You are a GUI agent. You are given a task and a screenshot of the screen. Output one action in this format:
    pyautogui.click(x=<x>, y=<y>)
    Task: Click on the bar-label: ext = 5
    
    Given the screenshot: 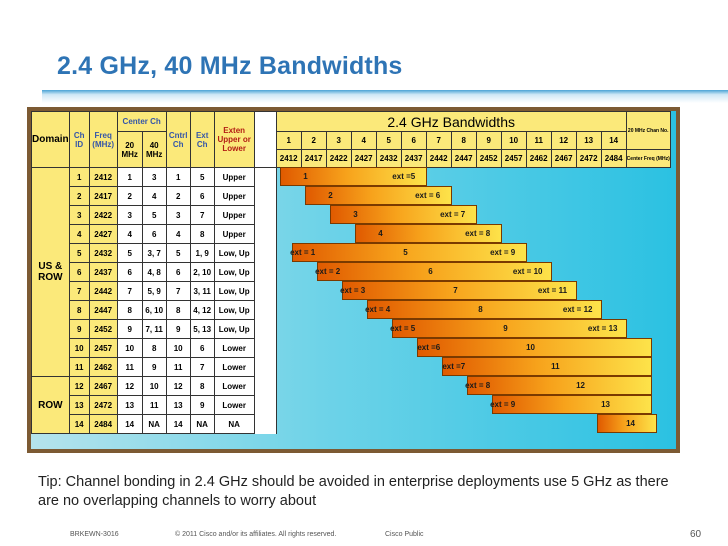 What is the action you would take?
    pyautogui.click(x=403, y=328)
    